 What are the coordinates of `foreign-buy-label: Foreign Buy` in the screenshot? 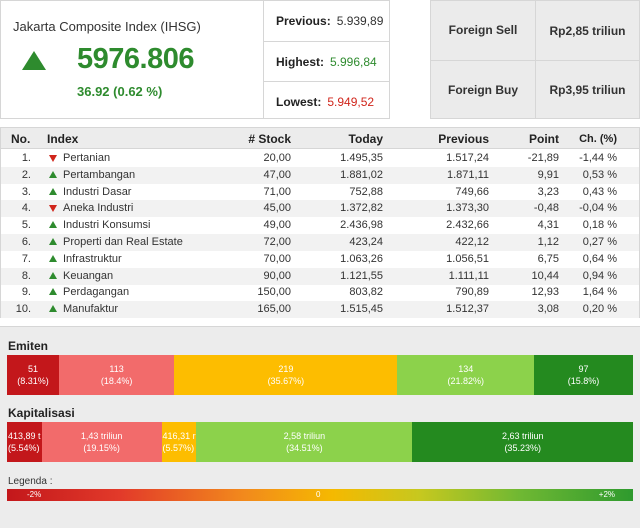 It's located at (483, 90).